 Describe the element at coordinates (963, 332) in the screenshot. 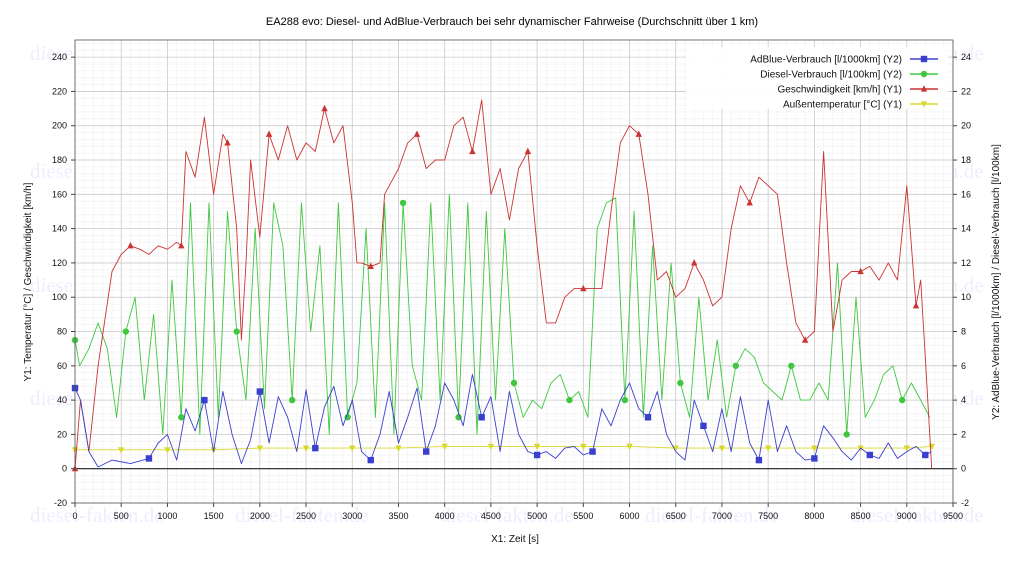

I see `y-right-tick-label: 8` at that location.